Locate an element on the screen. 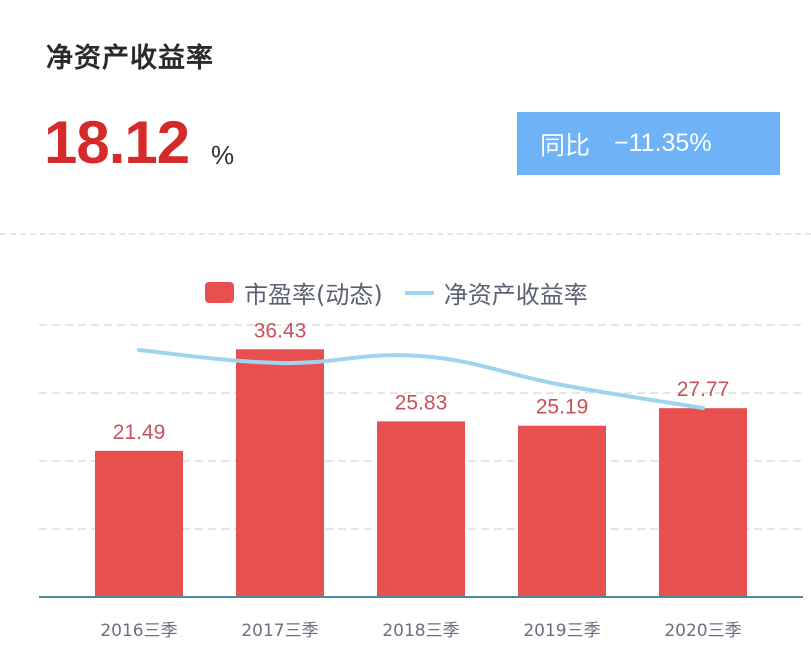 The image size is (811, 665). line-series is located at coordinates (421, 379).